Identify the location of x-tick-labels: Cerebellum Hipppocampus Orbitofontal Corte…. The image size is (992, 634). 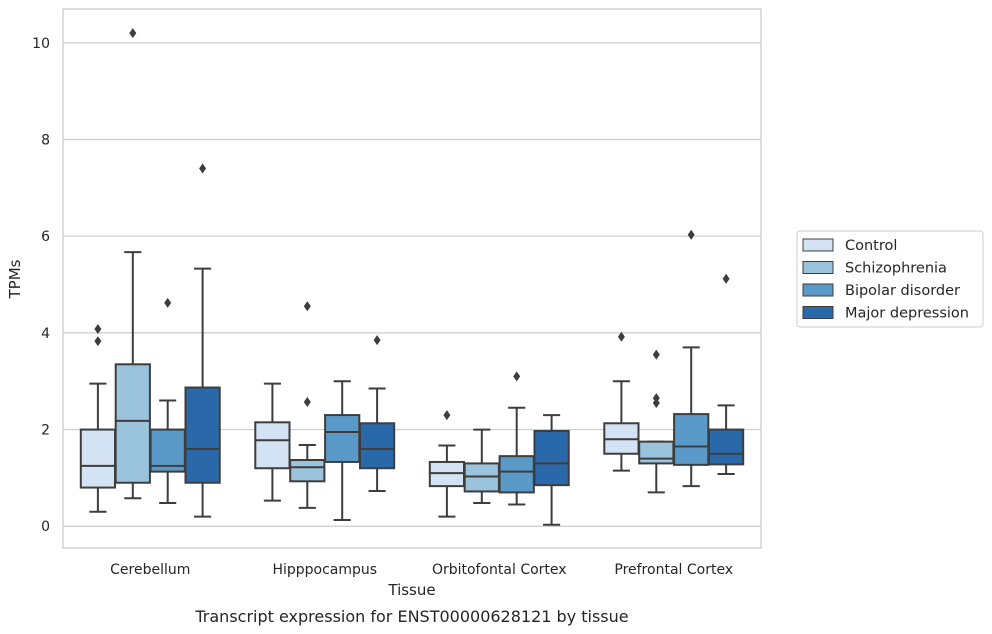
(421, 570).